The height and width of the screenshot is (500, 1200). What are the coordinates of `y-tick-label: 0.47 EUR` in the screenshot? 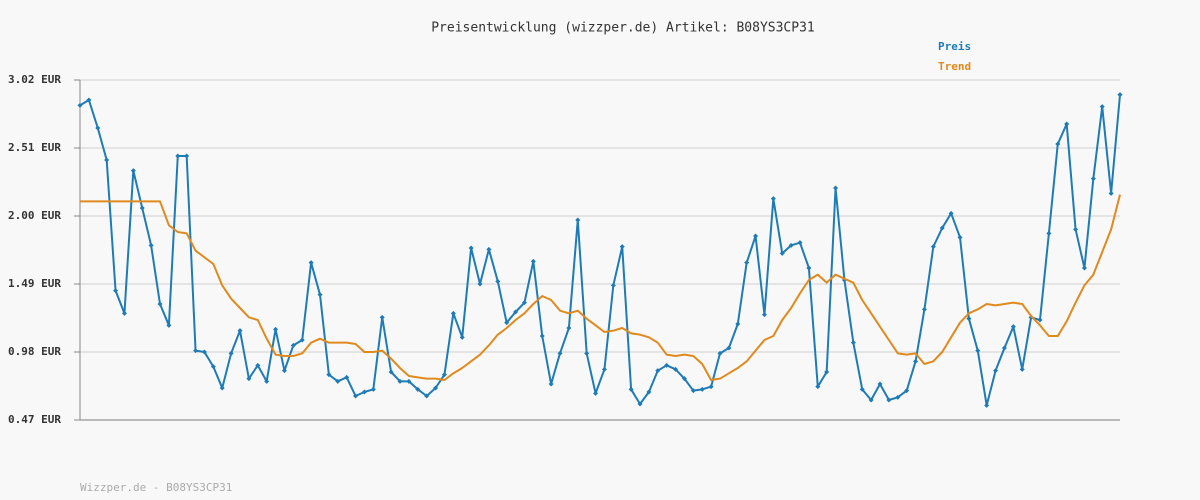 It's located at (34, 419).